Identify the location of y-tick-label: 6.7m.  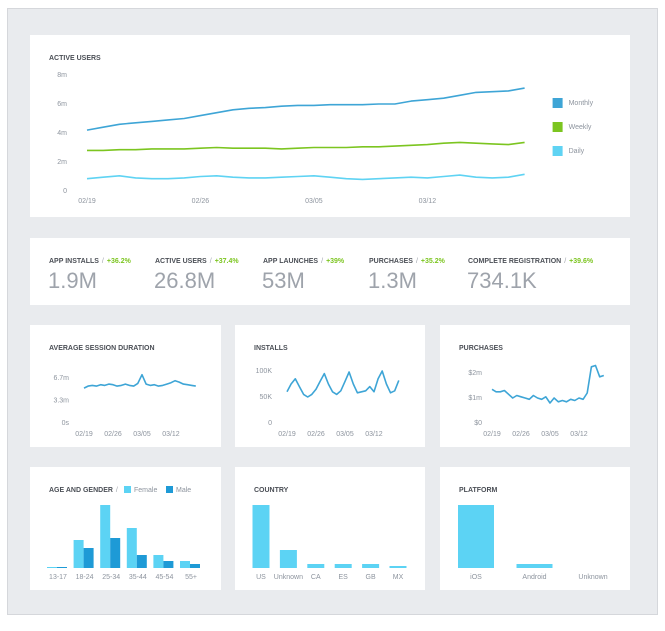
(61, 378).